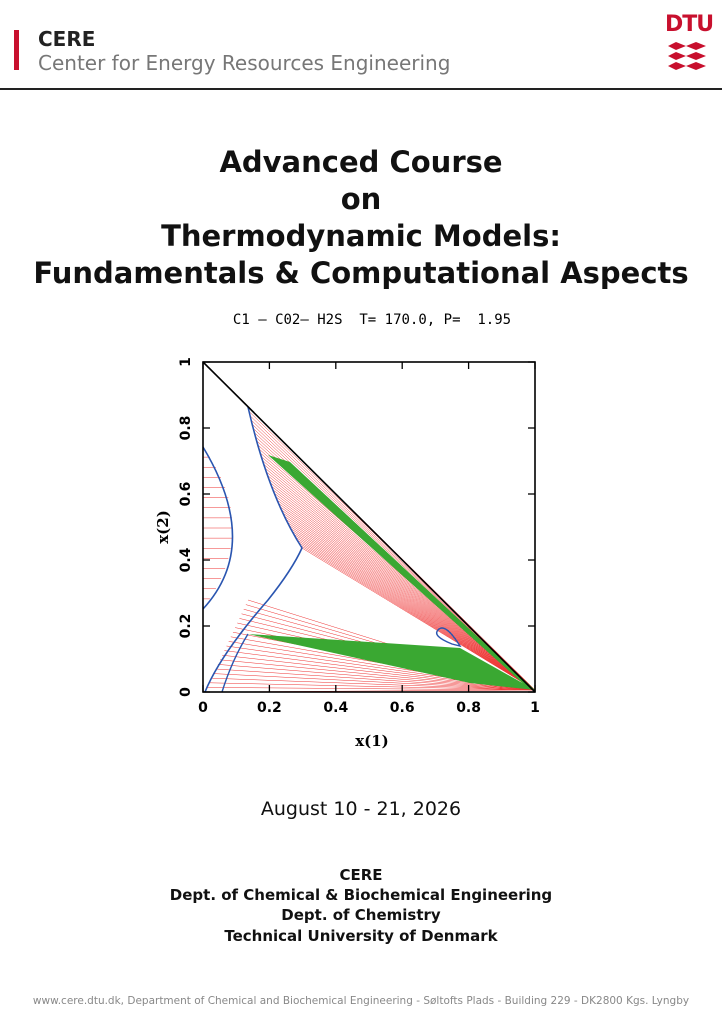 This screenshot has height=1024, width=722. Describe the element at coordinates (203, 708) in the screenshot. I see `x-tick-label: 0` at that location.